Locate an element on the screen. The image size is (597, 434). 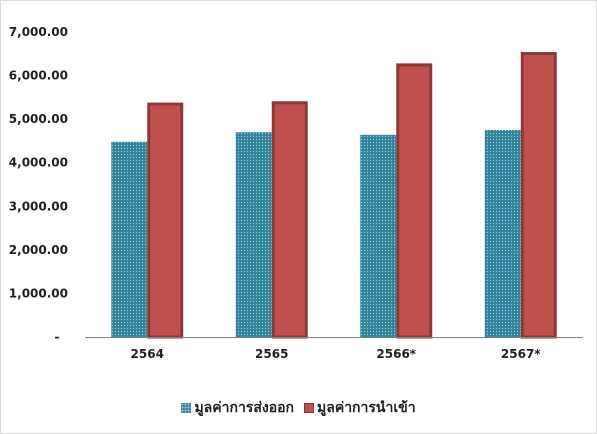
legend-item-export: มูลค่าการส่งออก is located at coordinates (237, 408).